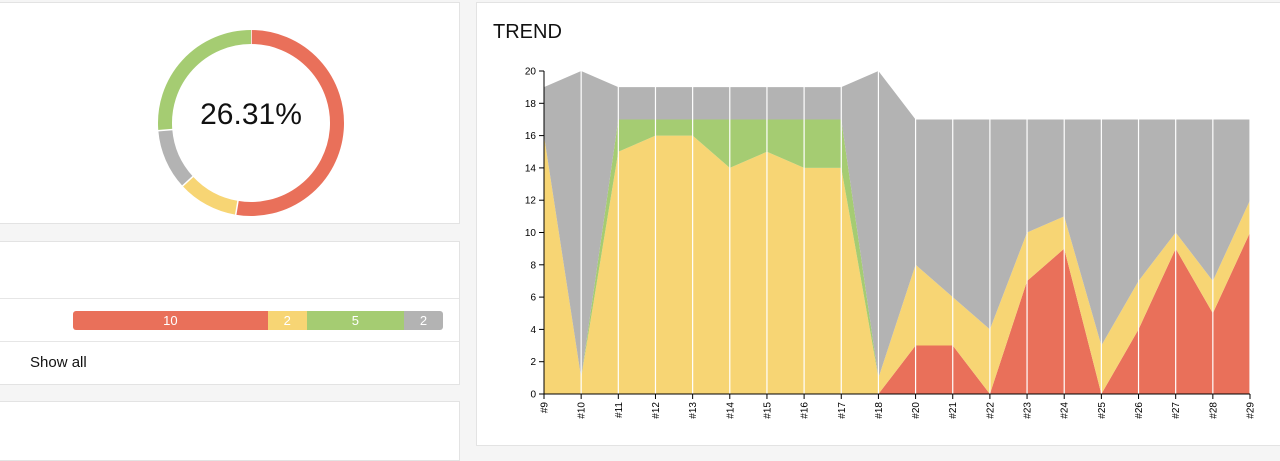 This screenshot has width=1280, height=461. What do you see at coordinates (1065, 410) in the screenshot?
I see `x-tick-label: #24` at bounding box center [1065, 410].